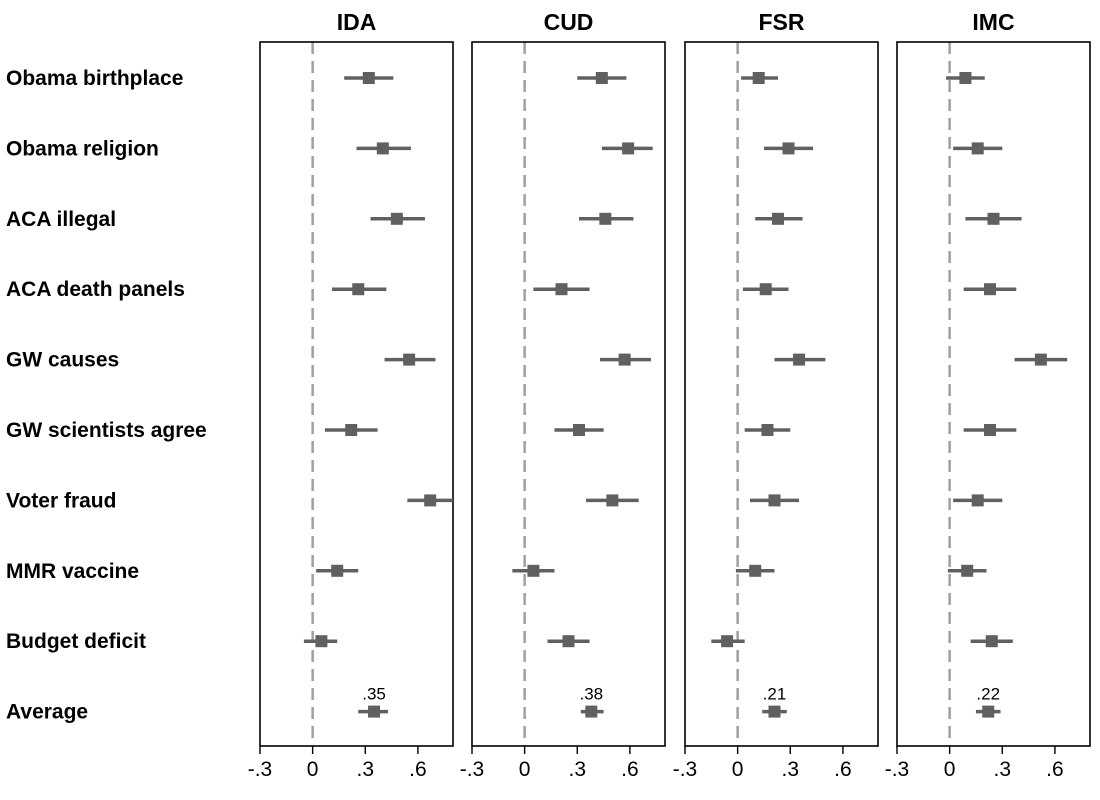  Describe the element at coordinates (357, 22) in the screenshot. I see `panel-title: IDA` at that location.